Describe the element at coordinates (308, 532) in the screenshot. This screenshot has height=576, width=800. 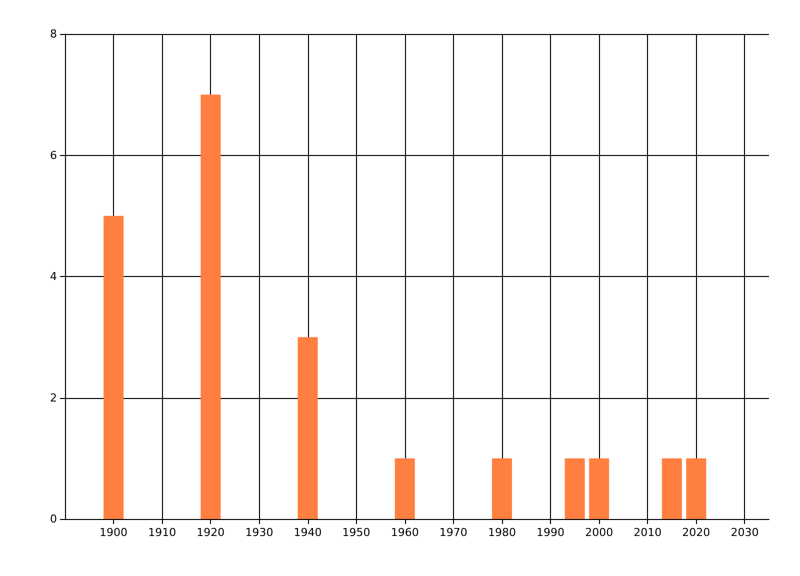
I see `x-tick-label: 1940` at that location.